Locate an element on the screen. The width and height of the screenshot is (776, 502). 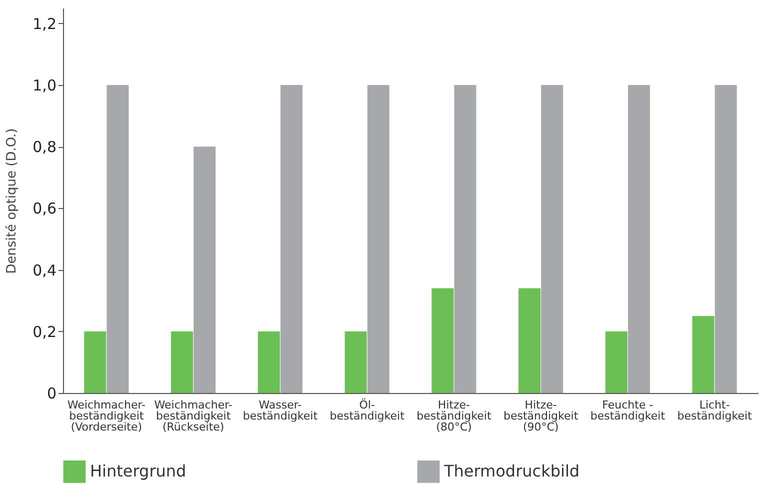
y-tick-label: 1,0 is located at coordinates (44, 85).